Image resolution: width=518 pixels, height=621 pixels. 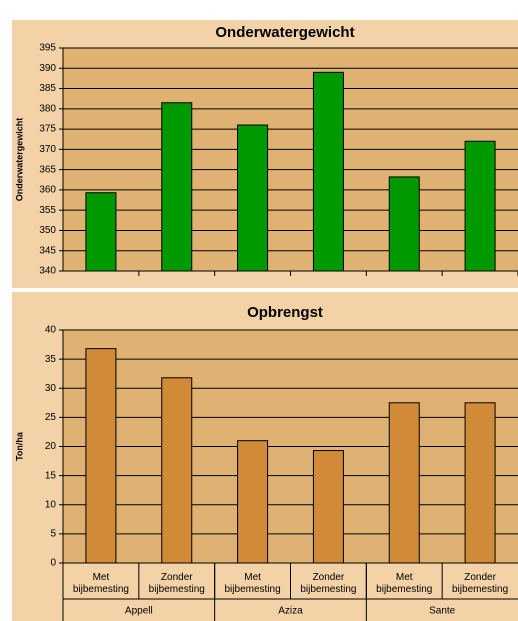 What do you see at coordinates (51, 446) in the screenshot?
I see `y-tick-label: 20` at bounding box center [51, 446].